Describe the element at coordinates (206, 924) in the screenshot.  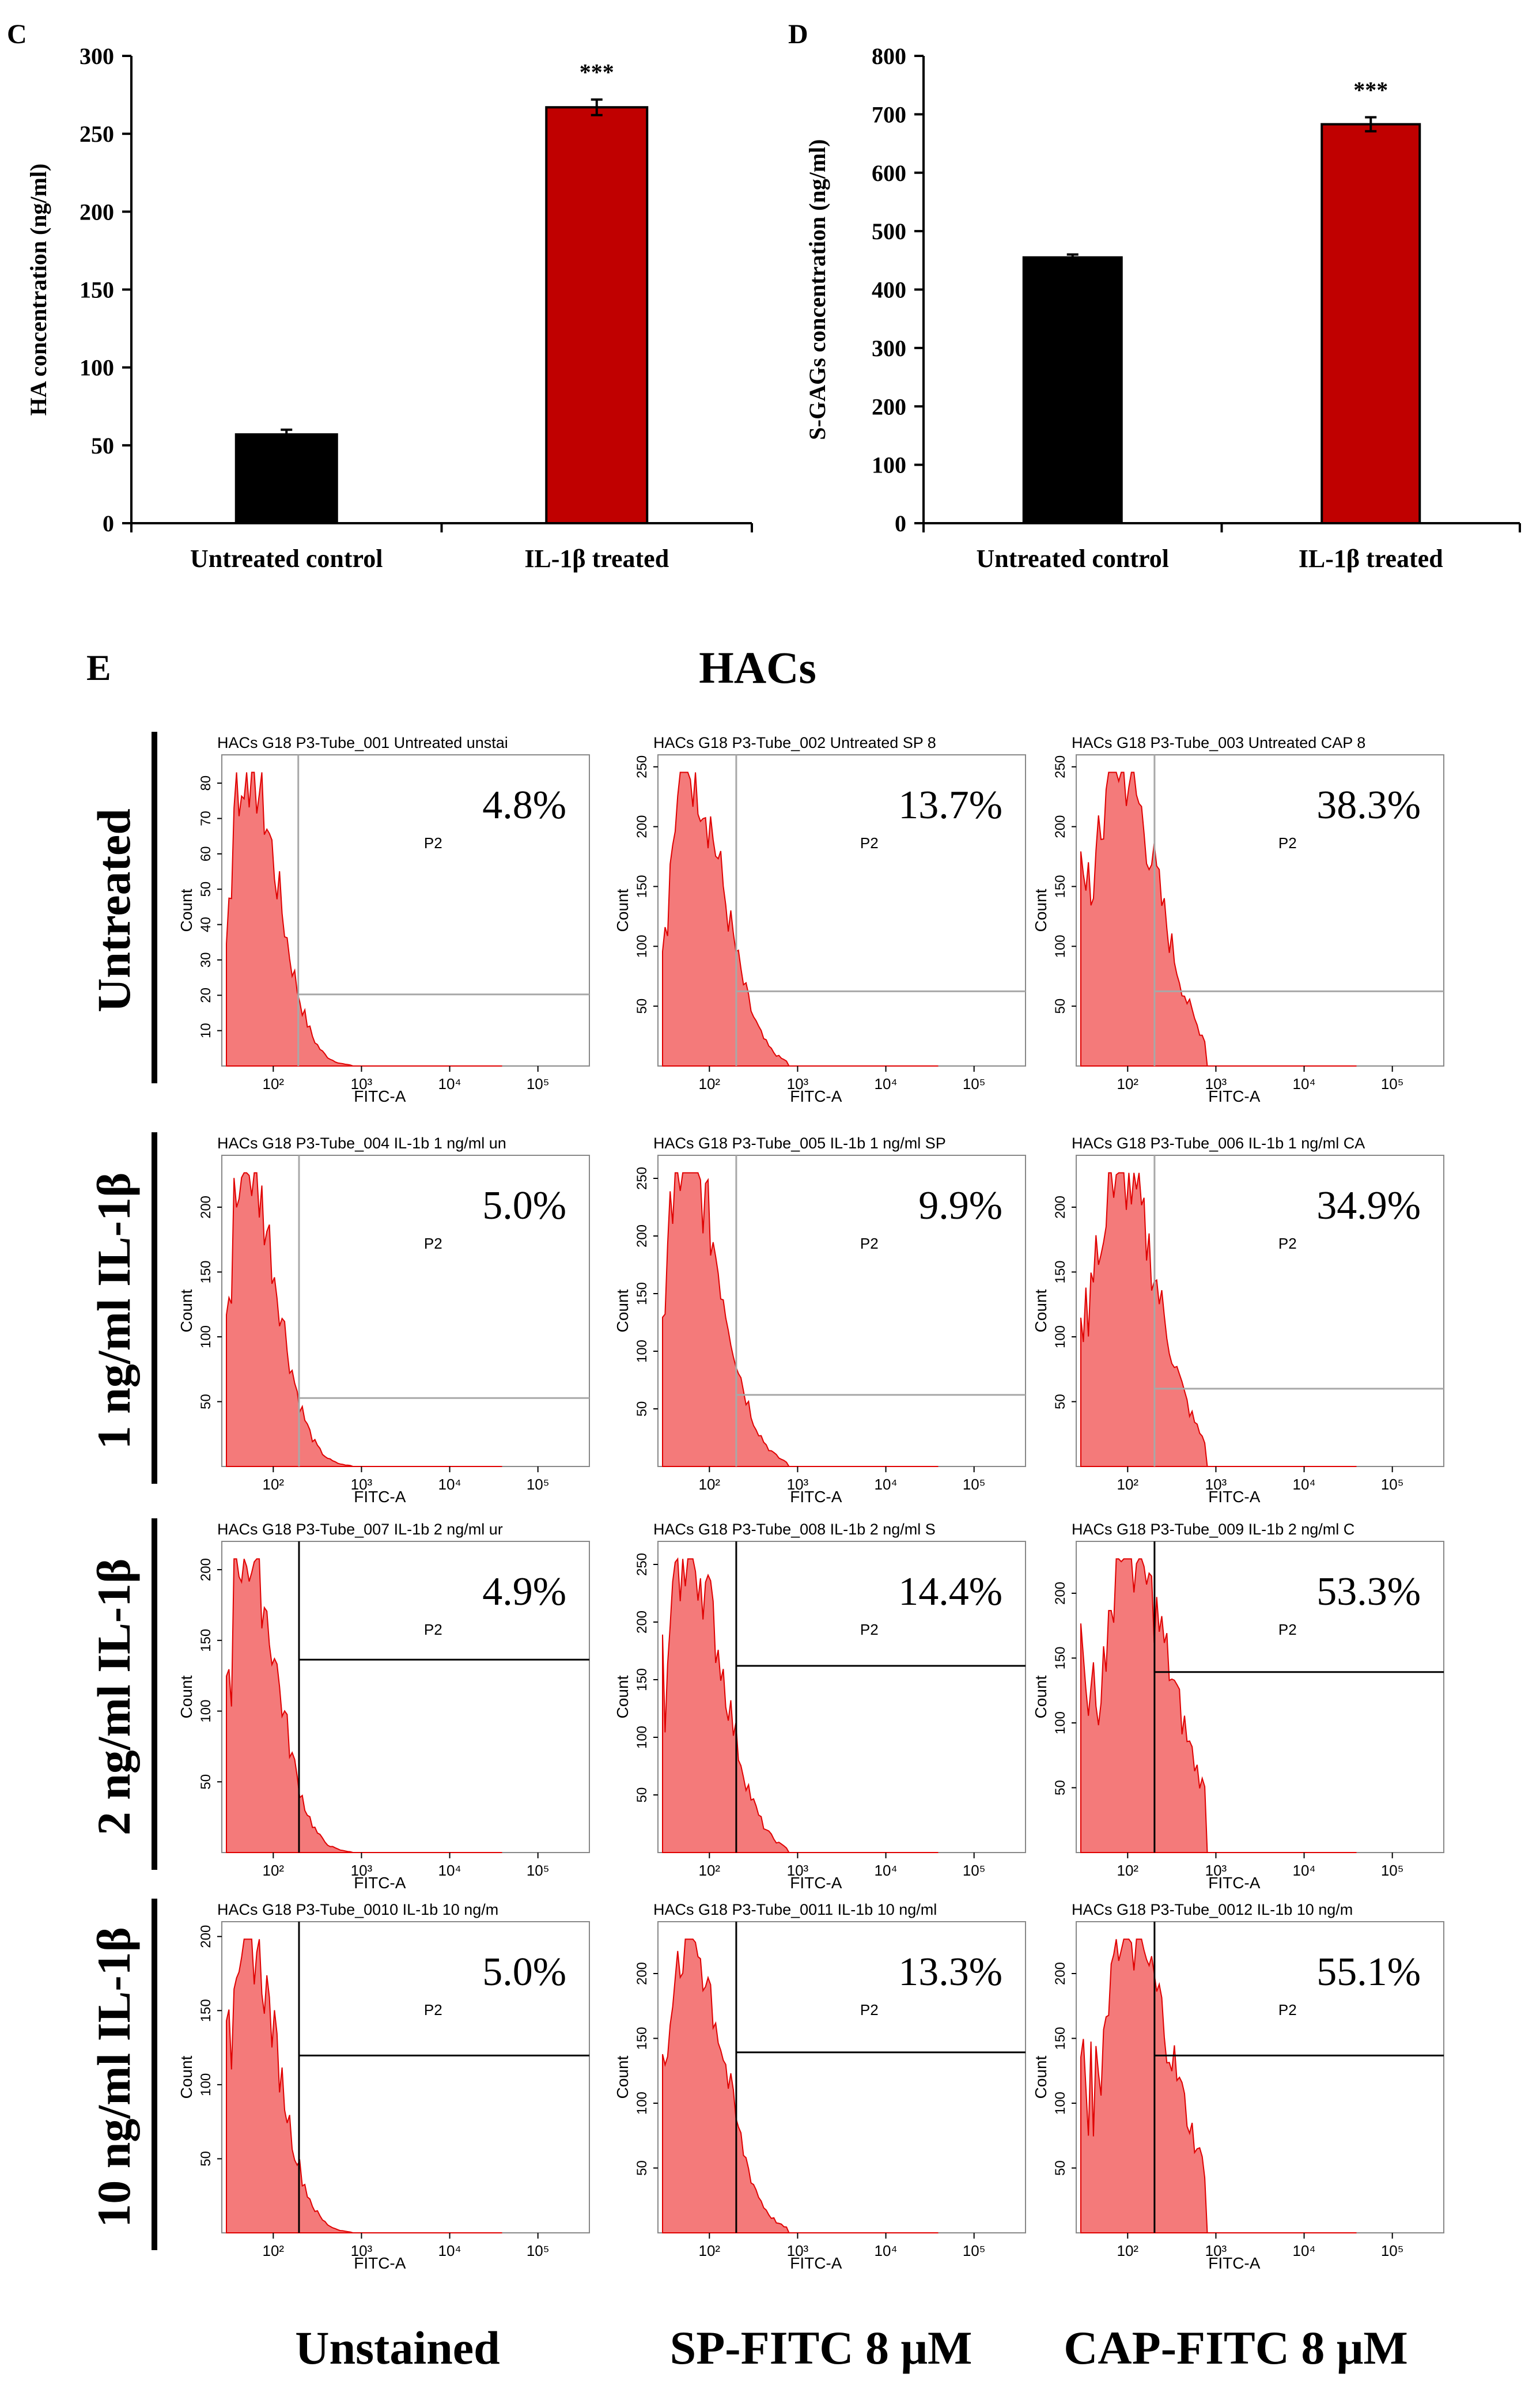
I see `y-tick-label: 40` at that location.